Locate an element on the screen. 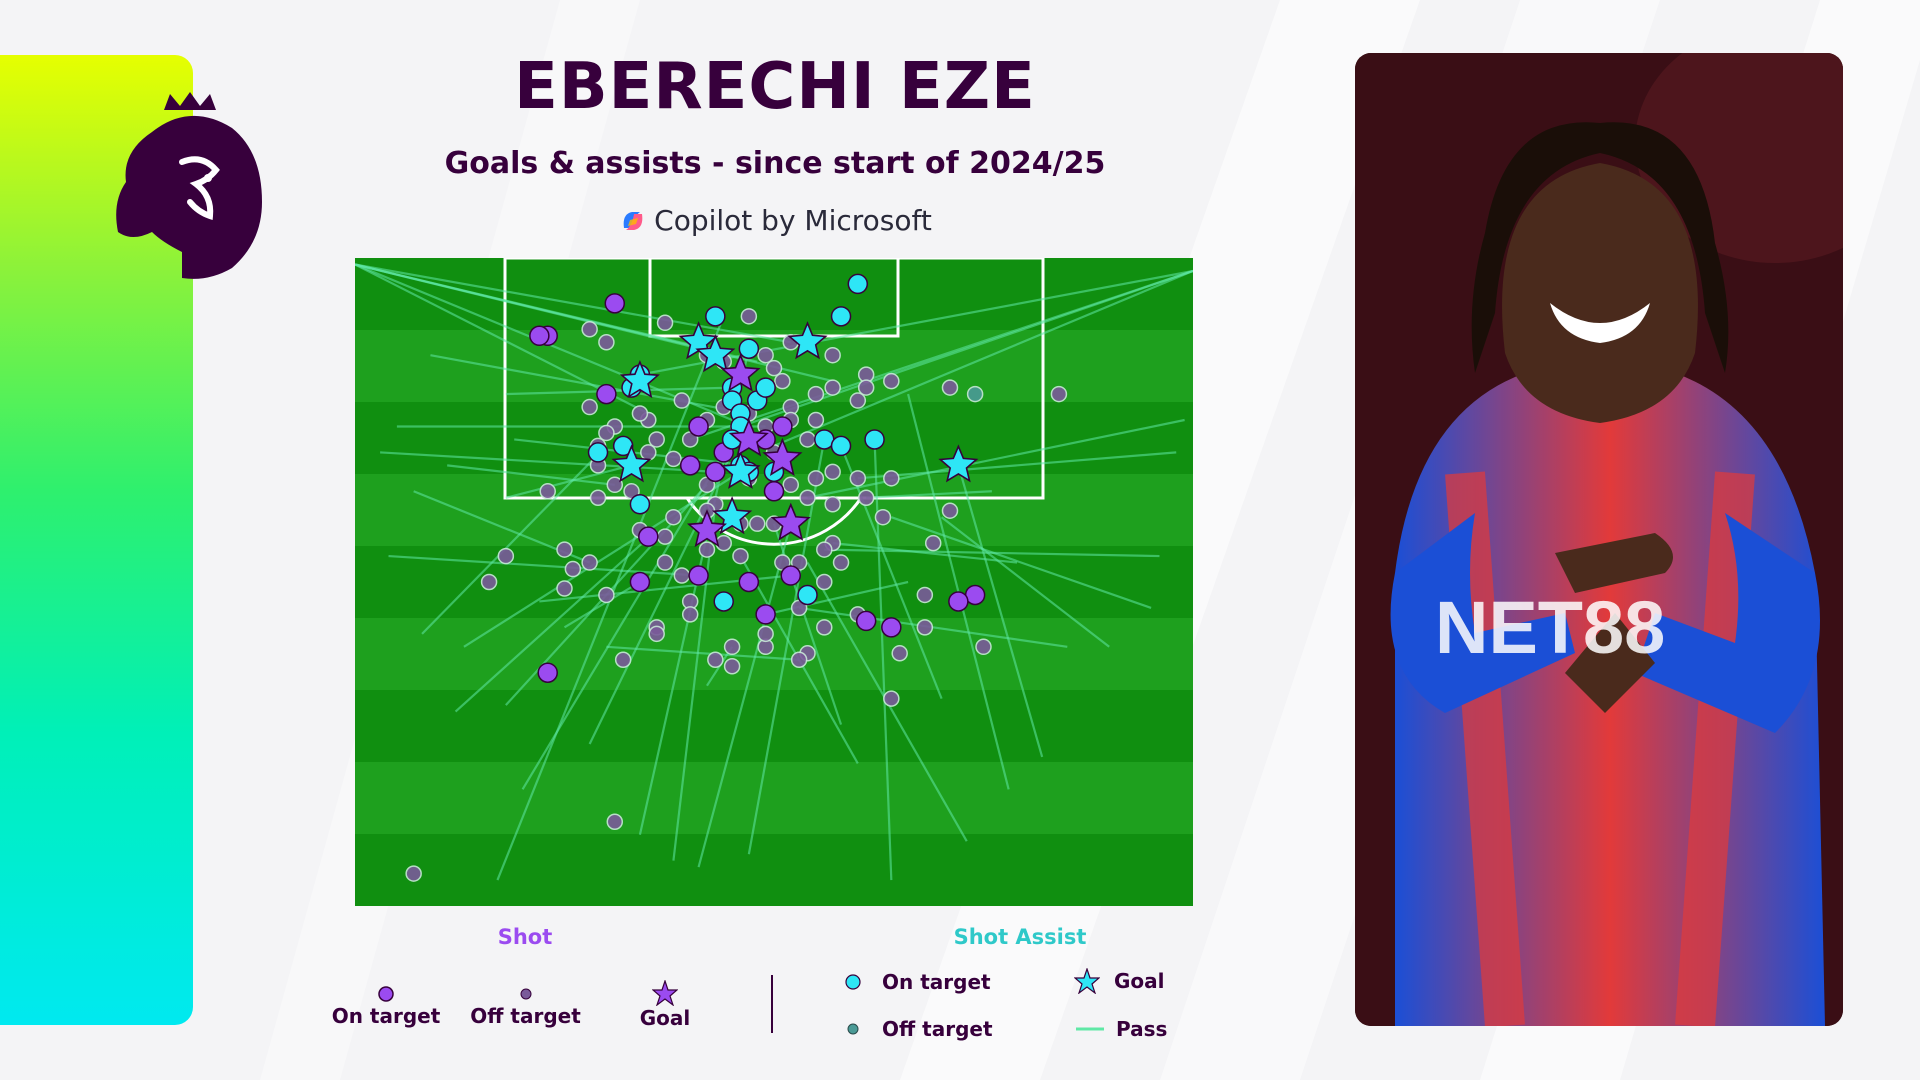  six-yard-box is located at coordinates (774, 297).